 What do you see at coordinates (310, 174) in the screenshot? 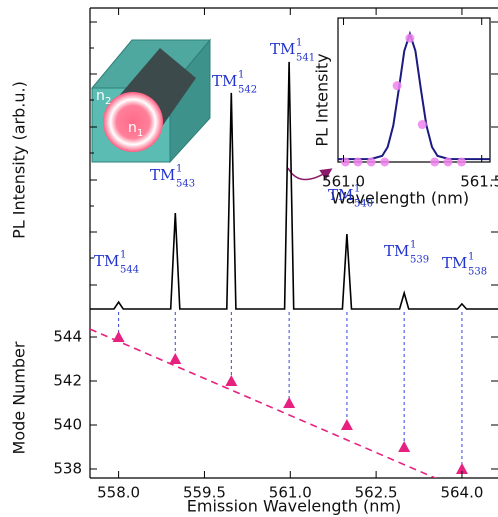
I see `inset-arrow` at bounding box center [310, 174].